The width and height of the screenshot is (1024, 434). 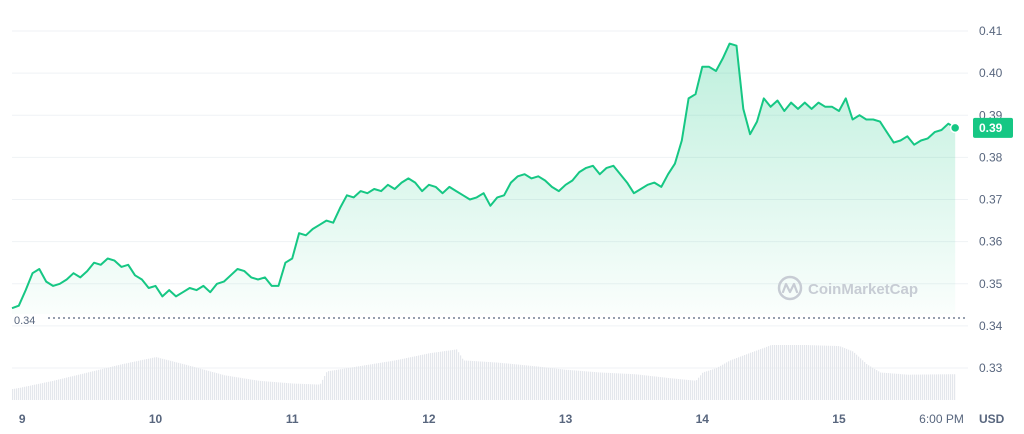 I want to click on coinmarketcap-logo-wave-icon, so click(x=790, y=288).